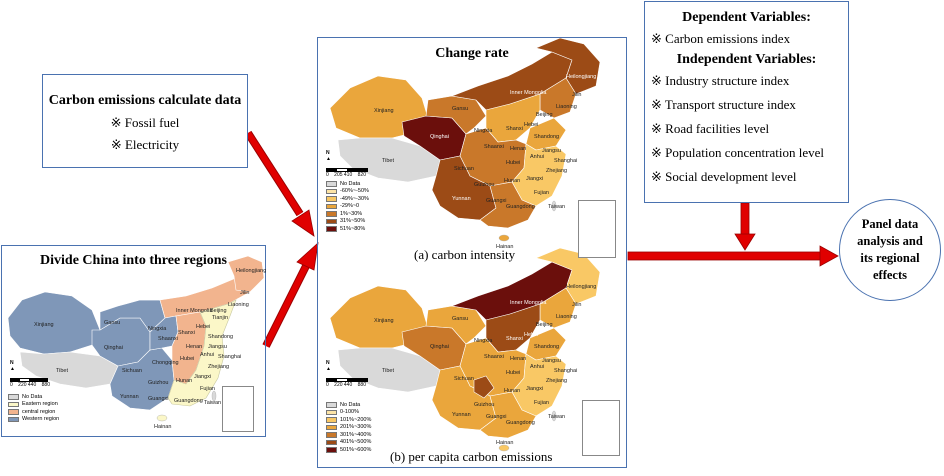  What do you see at coordinates (505, 443) in the screenshot?
I see `map-b-label-hainan: Hainan` at bounding box center [505, 443].